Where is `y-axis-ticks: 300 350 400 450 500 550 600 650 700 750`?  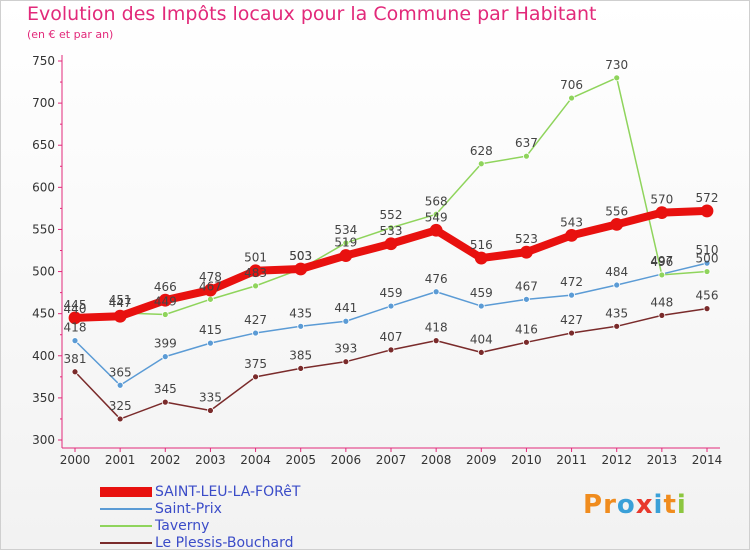
y-axis-ticks: 300 350 400 450 500 550 600 650 700 750 is located at coordinates (47, 250).